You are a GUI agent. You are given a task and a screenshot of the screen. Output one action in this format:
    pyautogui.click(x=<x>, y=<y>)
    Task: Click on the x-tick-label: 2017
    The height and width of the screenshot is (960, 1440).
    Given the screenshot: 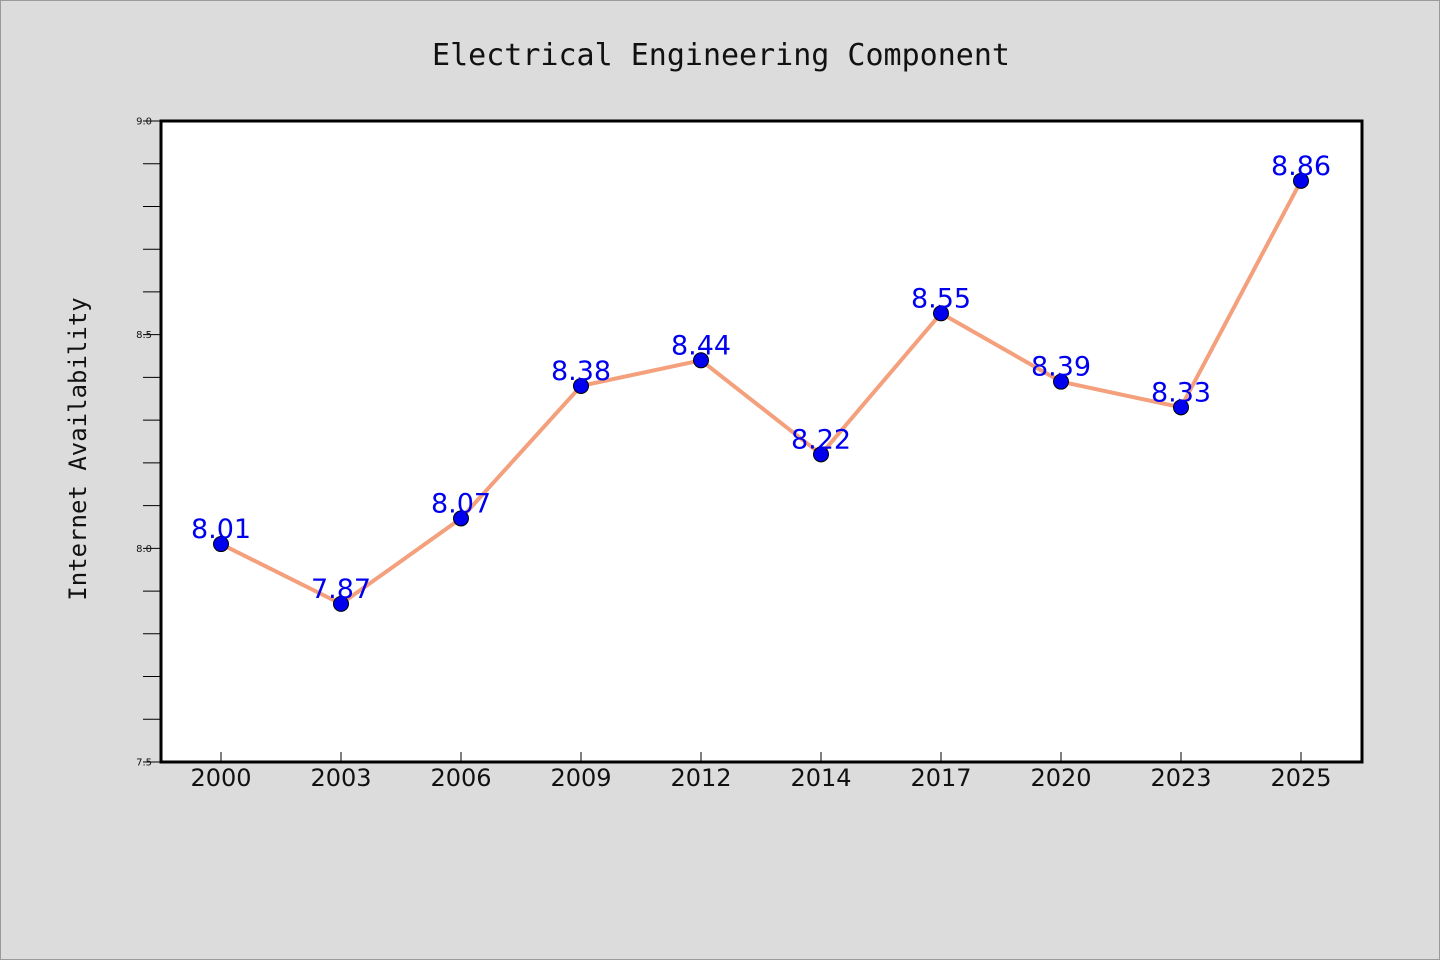 What is the action you would take?
    pyautogui.click(x=940, y=778)
    